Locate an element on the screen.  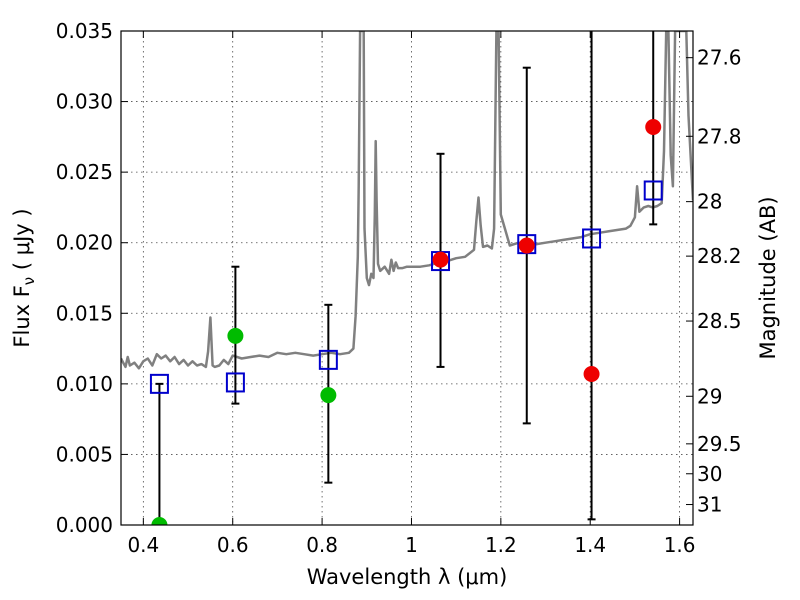
y2-tick-label: 29 is located at coordinates (709, 396).